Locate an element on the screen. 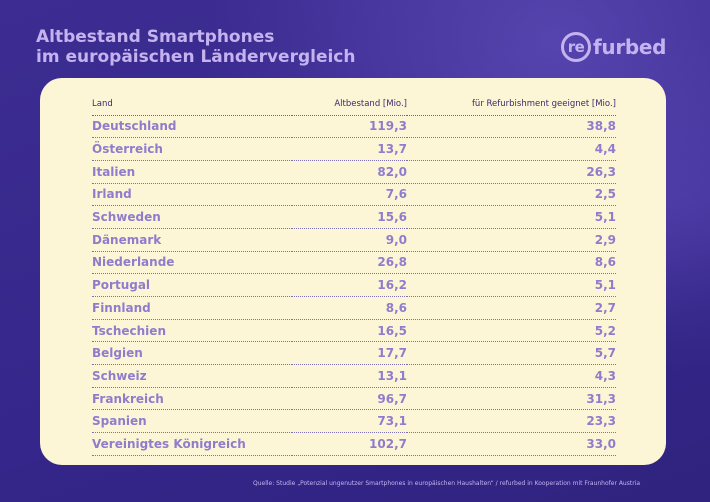 This screenshot has height=502, width=710. cell-refurbishment: 38,8 is located at coordinates (511, 127).